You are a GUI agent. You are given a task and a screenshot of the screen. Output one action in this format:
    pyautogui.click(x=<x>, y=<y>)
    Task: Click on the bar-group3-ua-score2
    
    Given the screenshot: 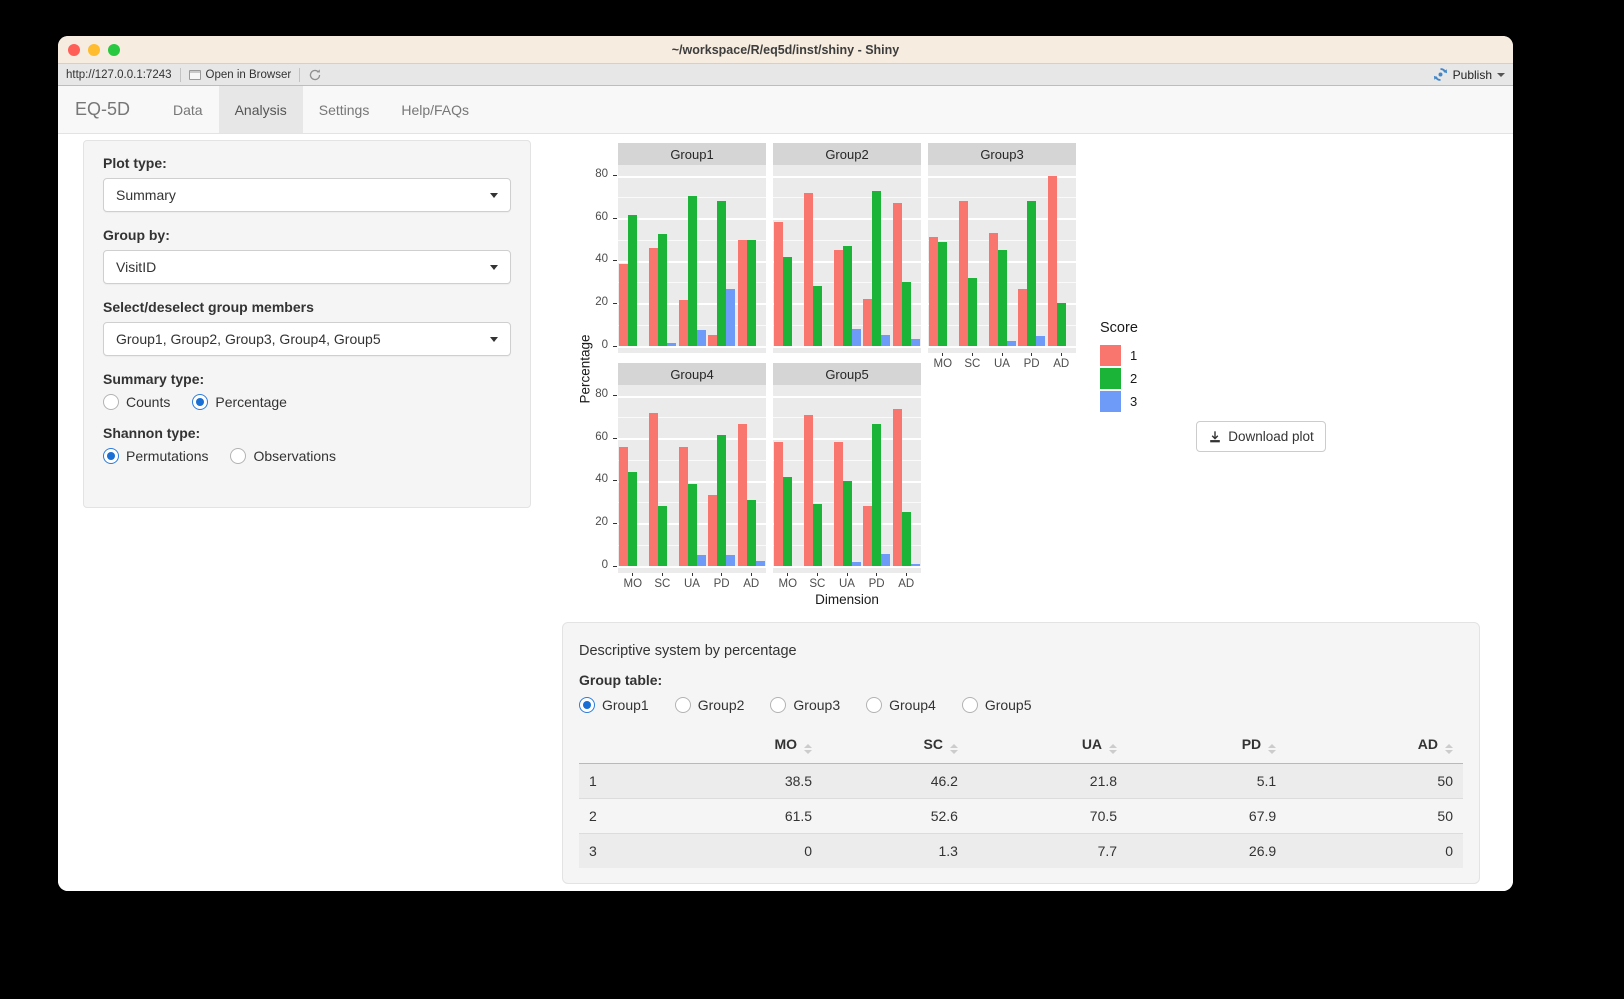 What is the action you would take?
    pyautogui.click(x=1002, y=298)
    